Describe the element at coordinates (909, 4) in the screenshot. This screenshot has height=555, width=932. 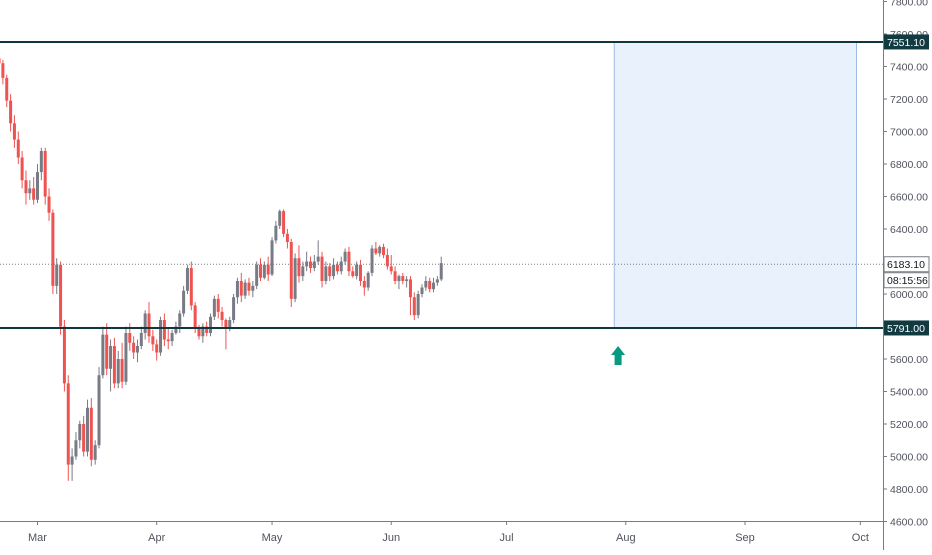
I see `y-tick-label: 7800.00` at that location.